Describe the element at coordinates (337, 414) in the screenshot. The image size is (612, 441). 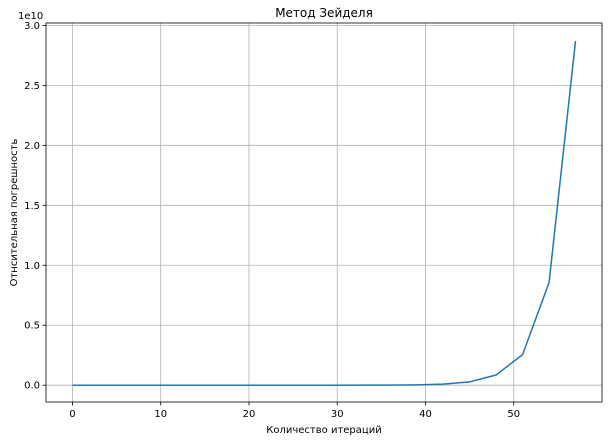
I see `x-tick-label: 30` at that location.